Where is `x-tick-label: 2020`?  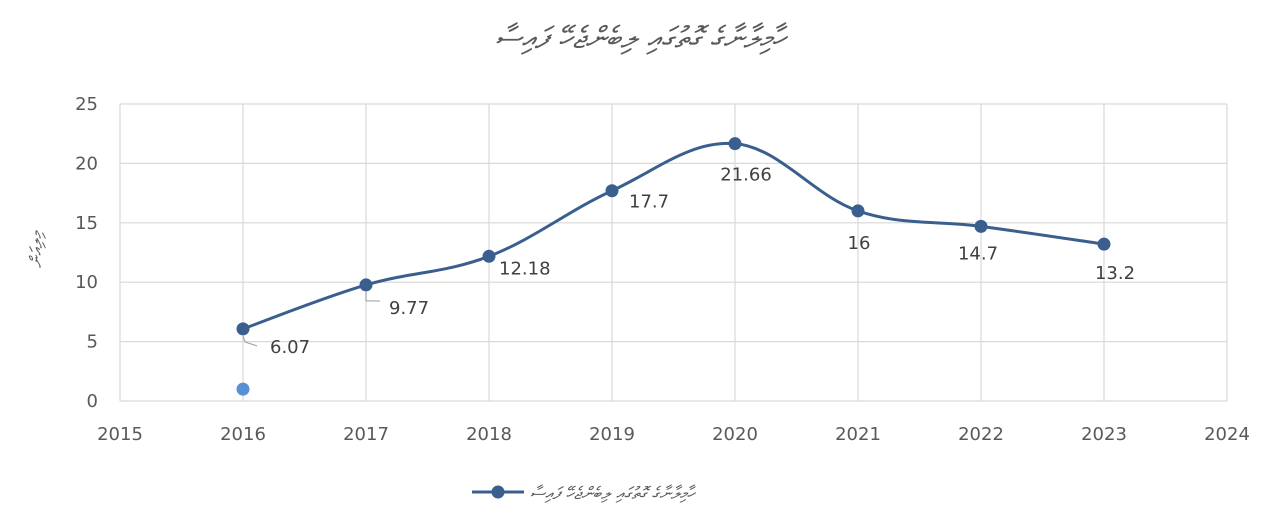 x-tick-label: 2020 is located at coordinates (735, 434).